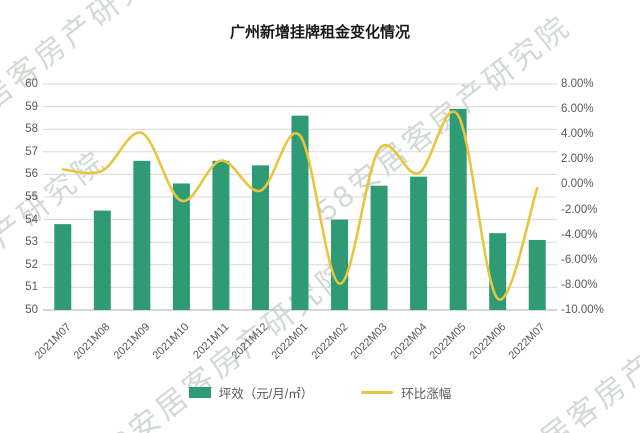  I want to click on bar-2022M03, so click(379, 247).